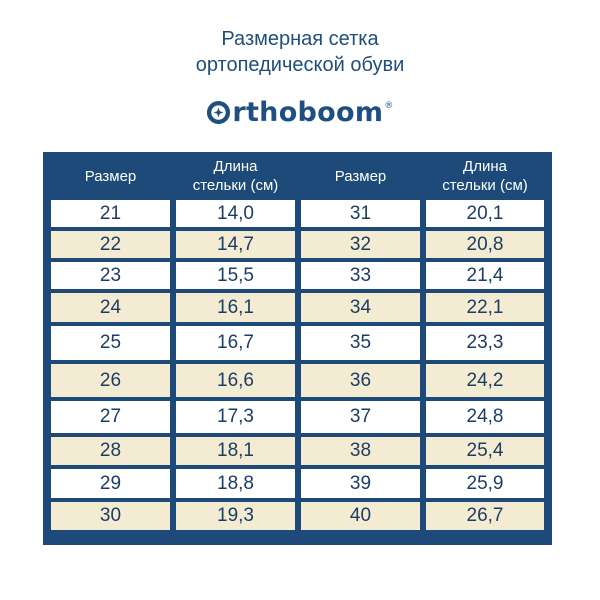  I want to click on size-cell: 22, so click(110, 244).